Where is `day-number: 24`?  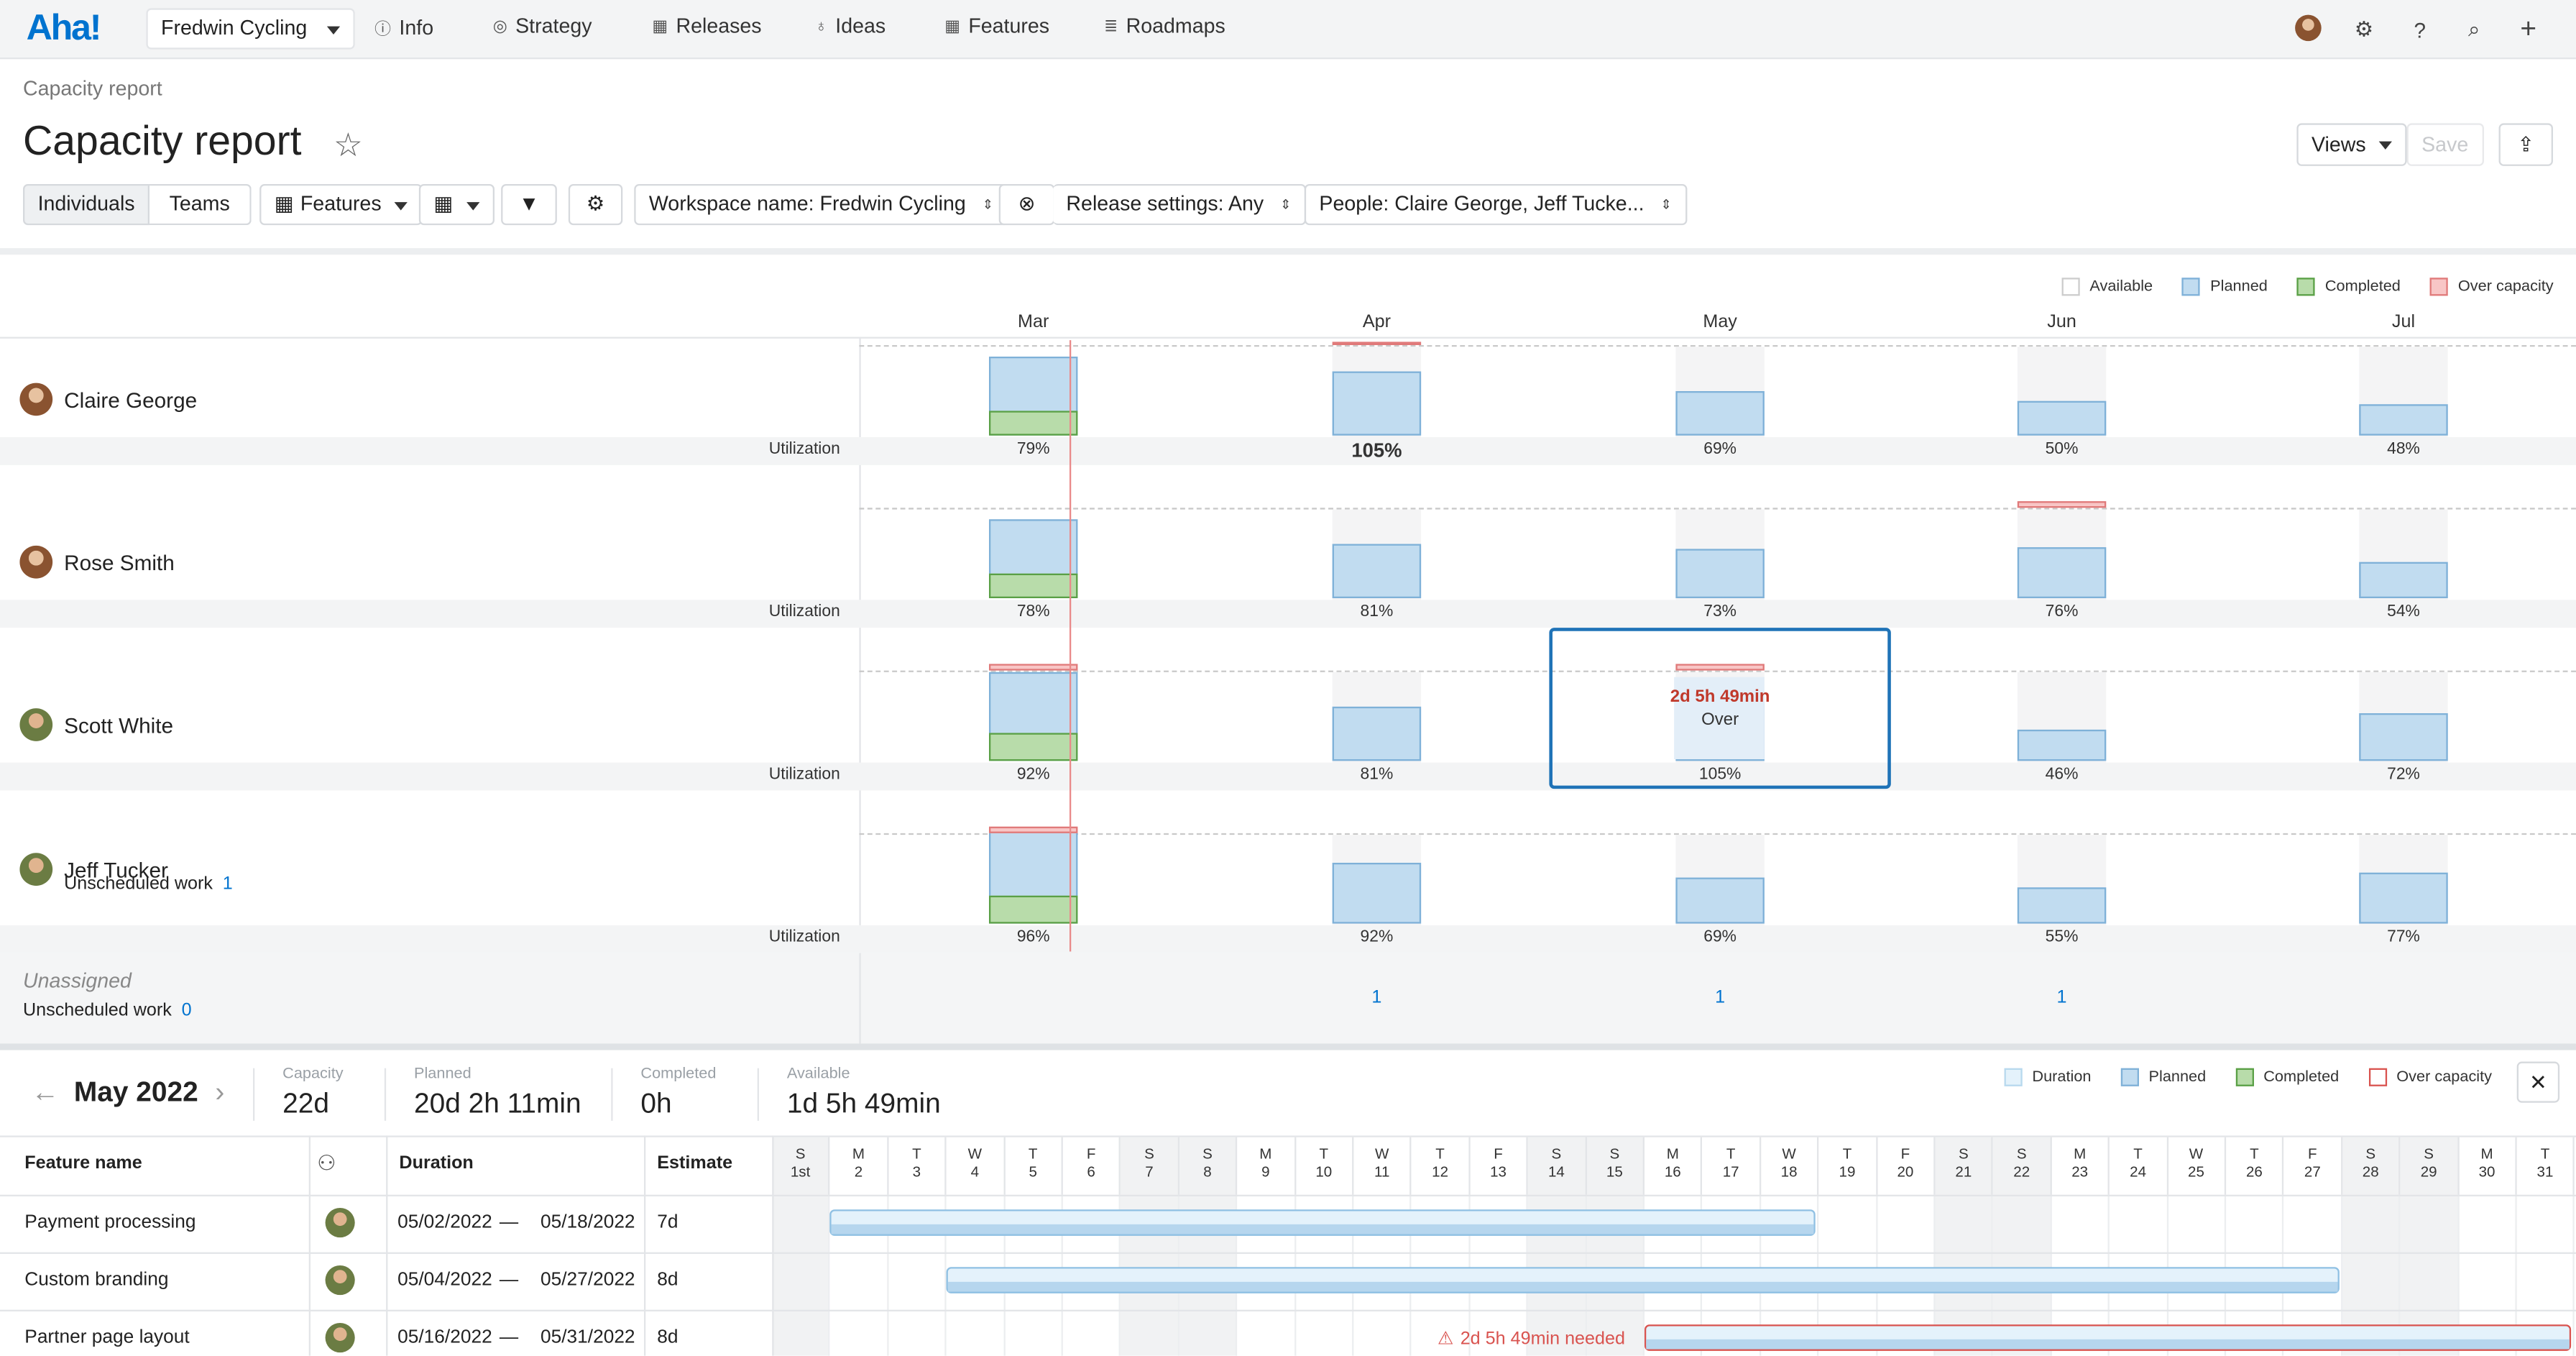
day-number: 24 is located at coordinates (2138, 1172).